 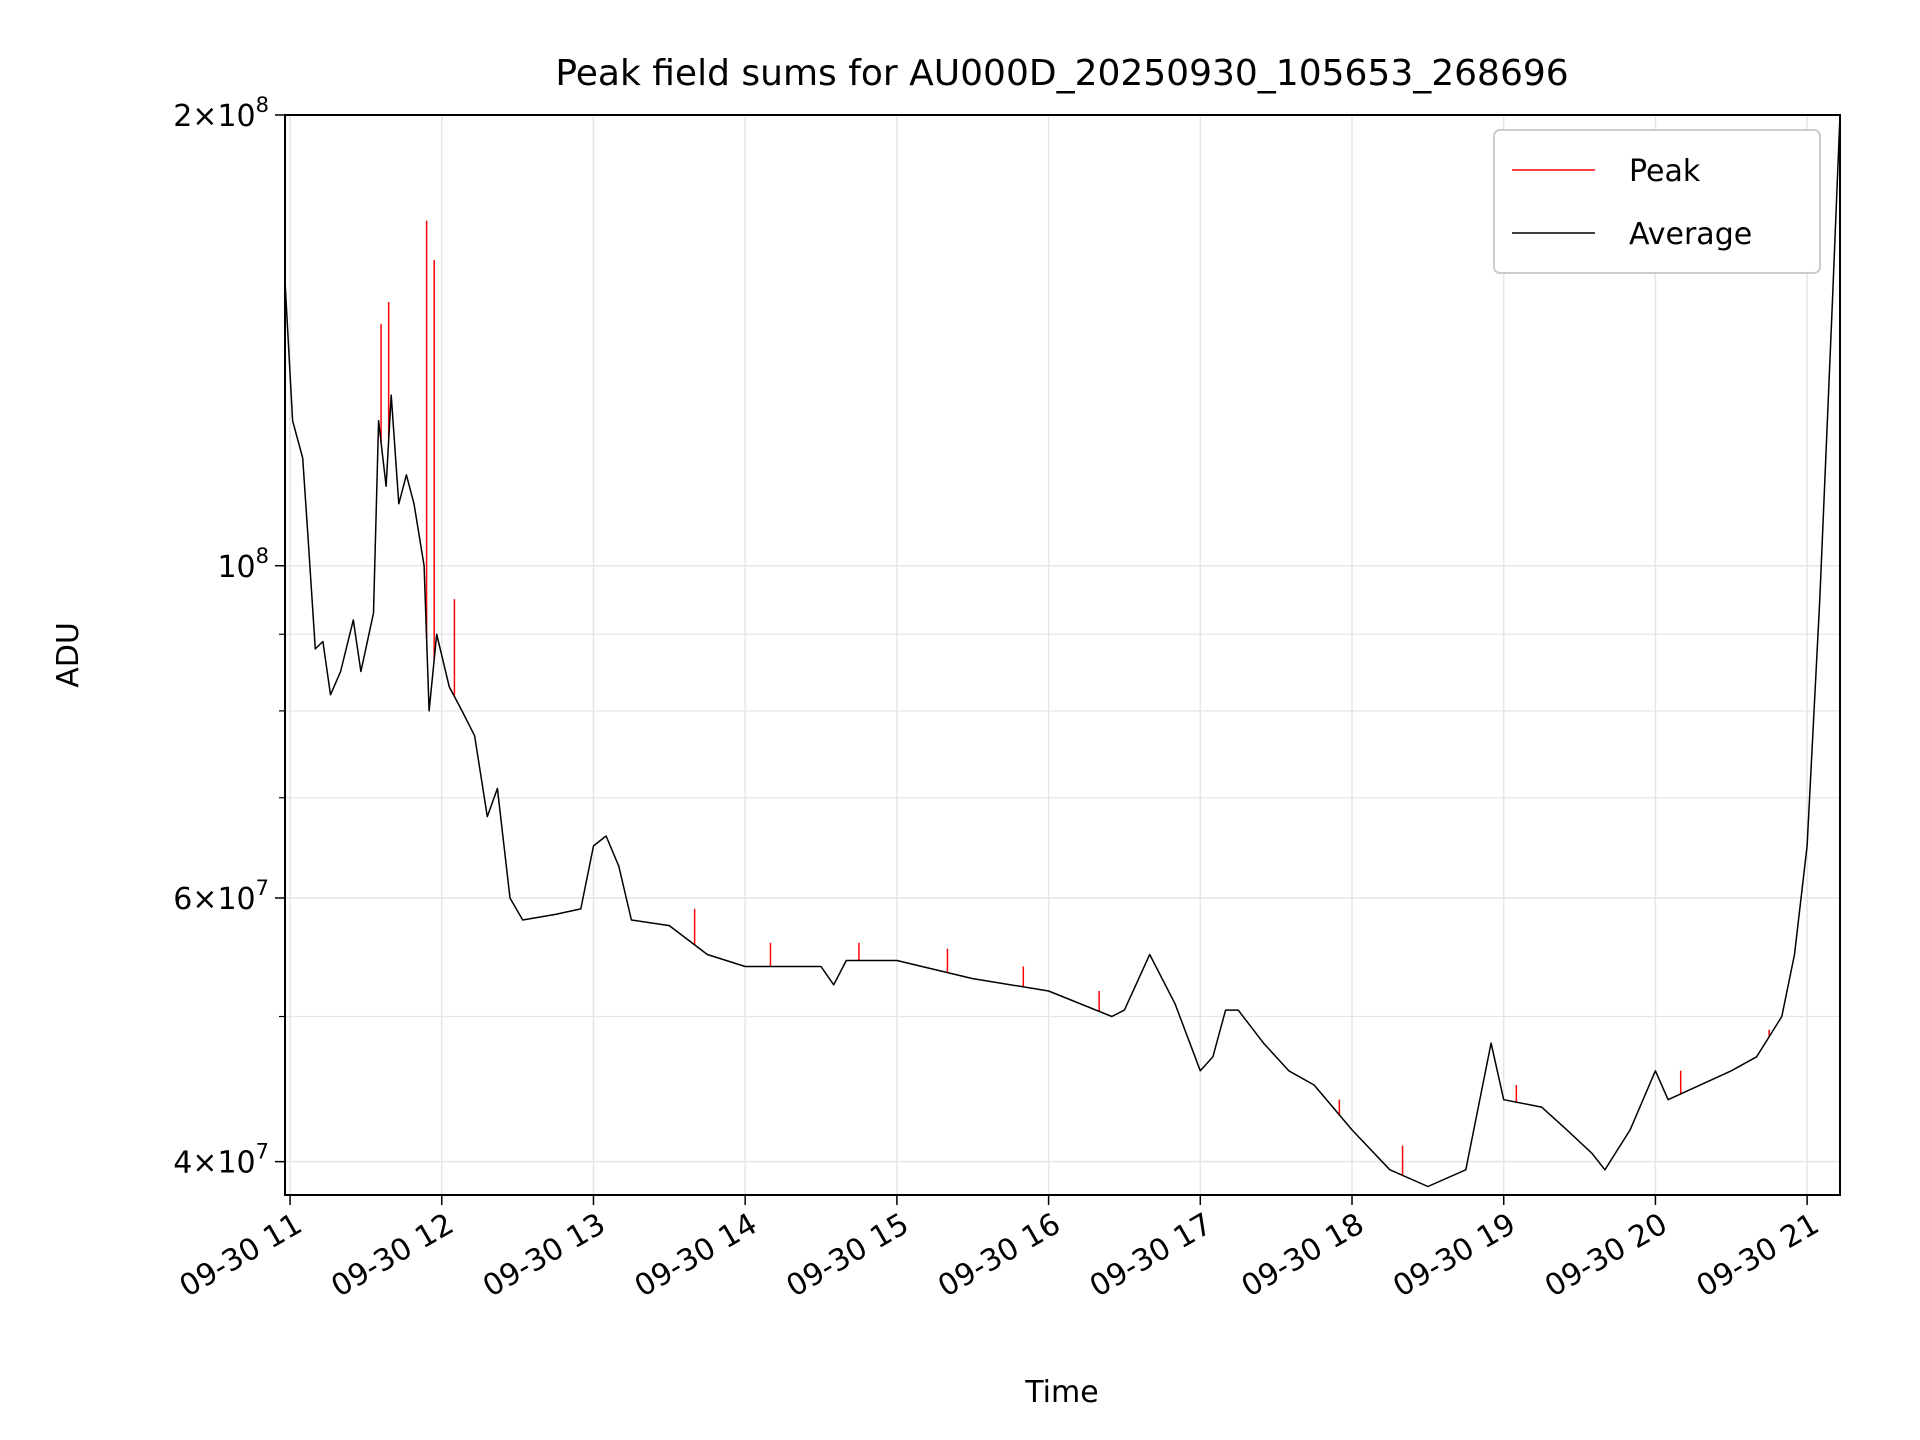 What do you see at coordinates (1690, 234) in the screenshot?
I see `legend-label-average: Average` at bounding box center [1690, 234].